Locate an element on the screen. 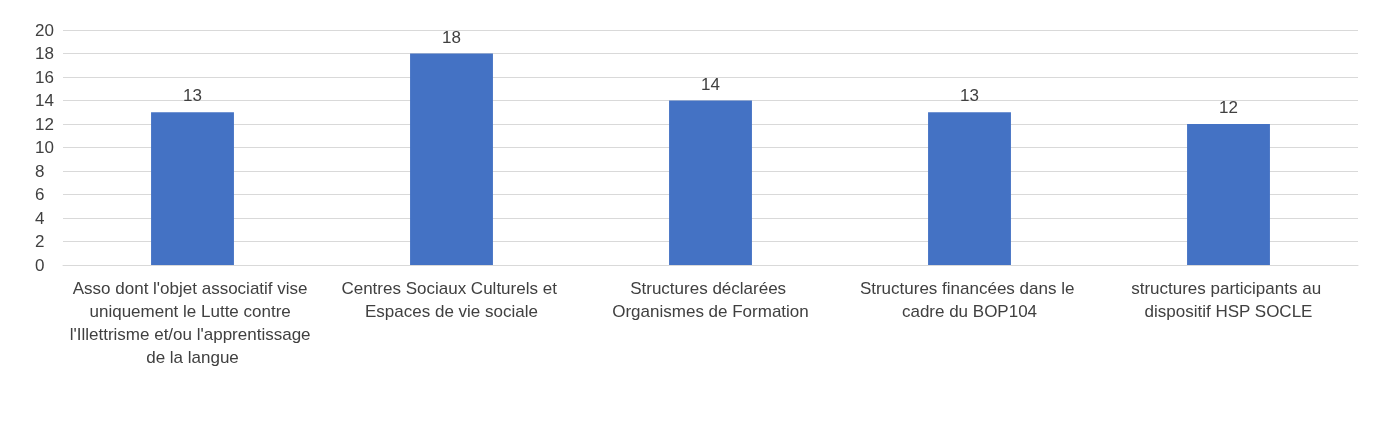 The image size is (1378, 431). data-label: 18 is located at coordinates (451, 37).